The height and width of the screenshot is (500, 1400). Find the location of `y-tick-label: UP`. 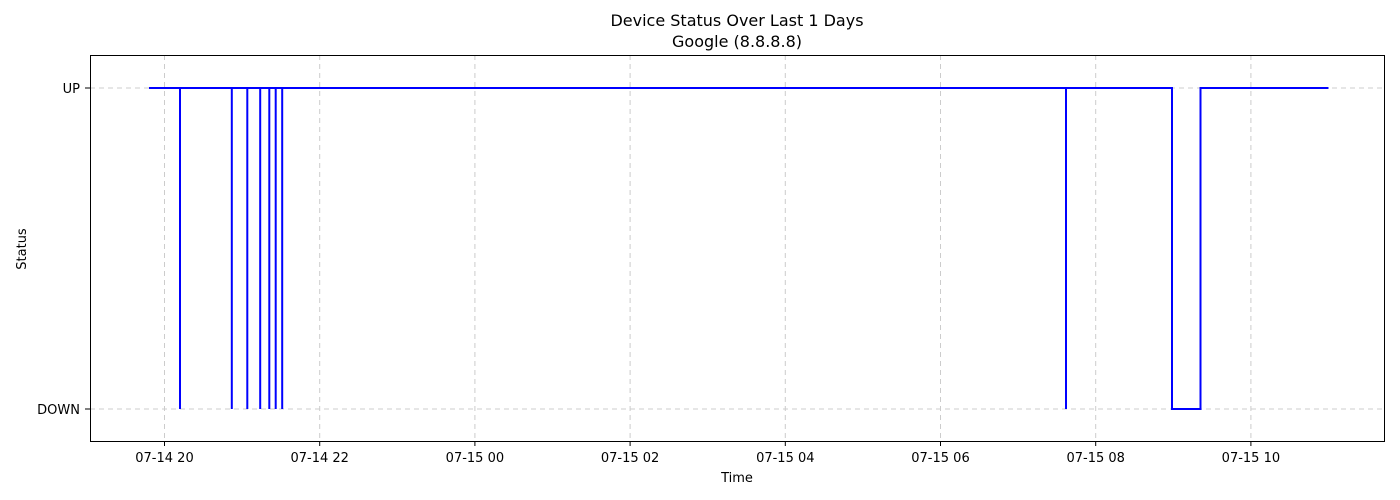

y-tick-label: UP is located at coordinates (72, 89).